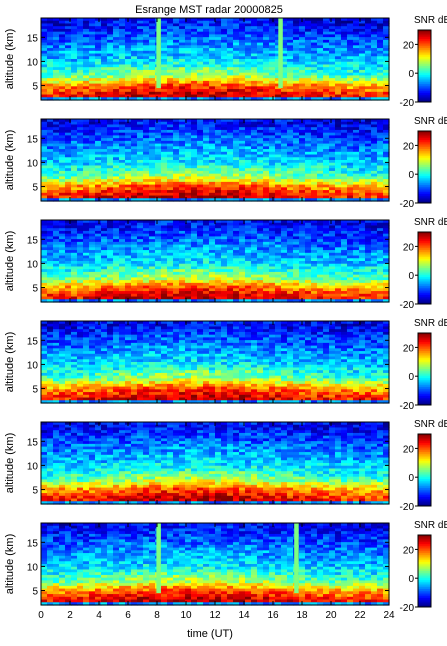 The width and height of the screenshot is (447, 646). I want to click on figure-title: Esrange MST radar 20000825, so click(209, 10).